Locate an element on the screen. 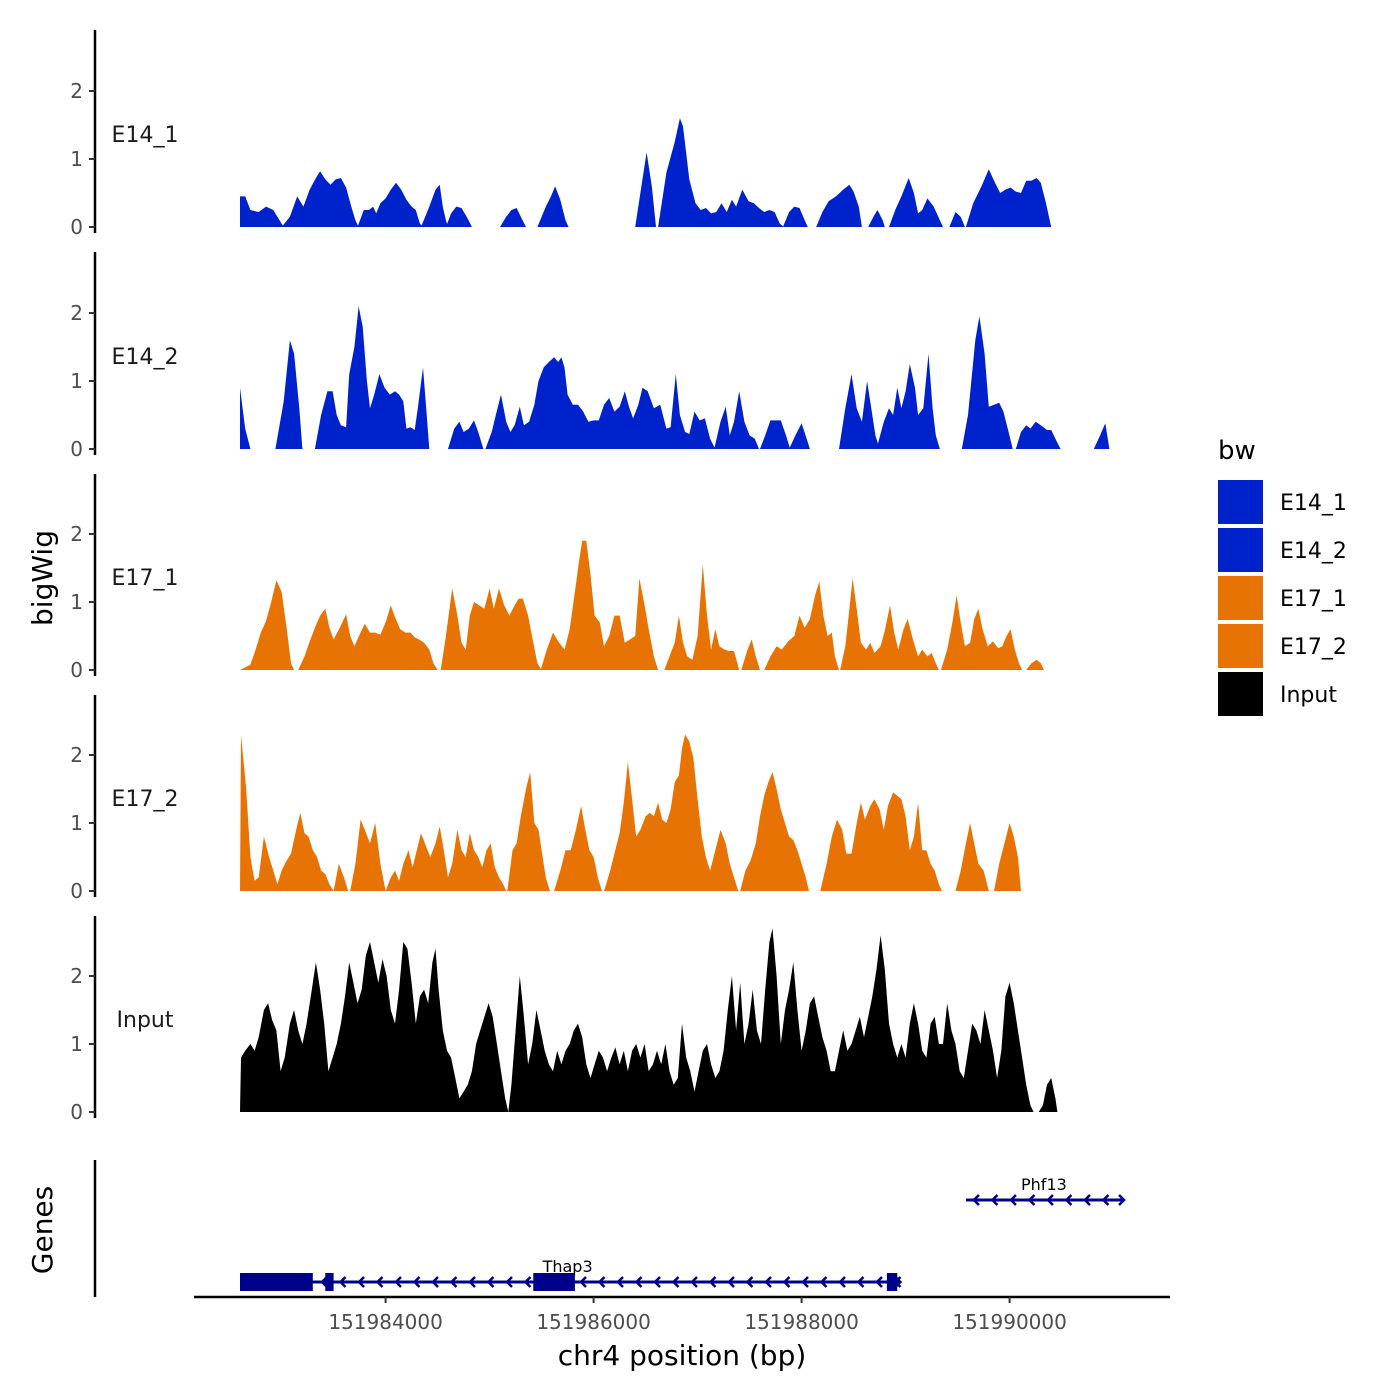  x-axis: 151984000 151986000 151988000 151990000 is located at coordinates (682, 1314).